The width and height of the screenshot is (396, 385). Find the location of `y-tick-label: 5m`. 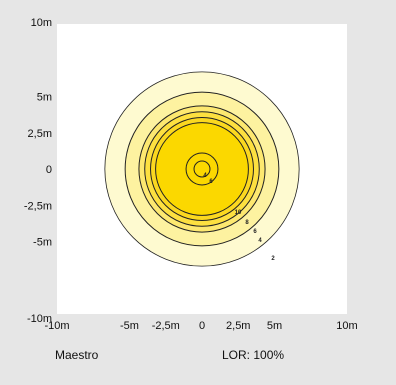

y-tick-label: 5m is located at coordinates (44, 98).